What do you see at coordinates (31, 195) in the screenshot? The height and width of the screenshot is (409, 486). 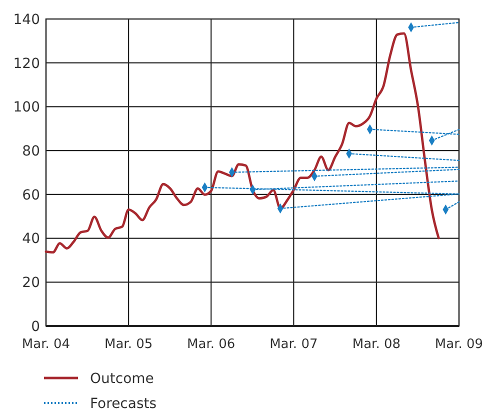 I see `y-tick-label: 60` at bounding box center [31, 195].